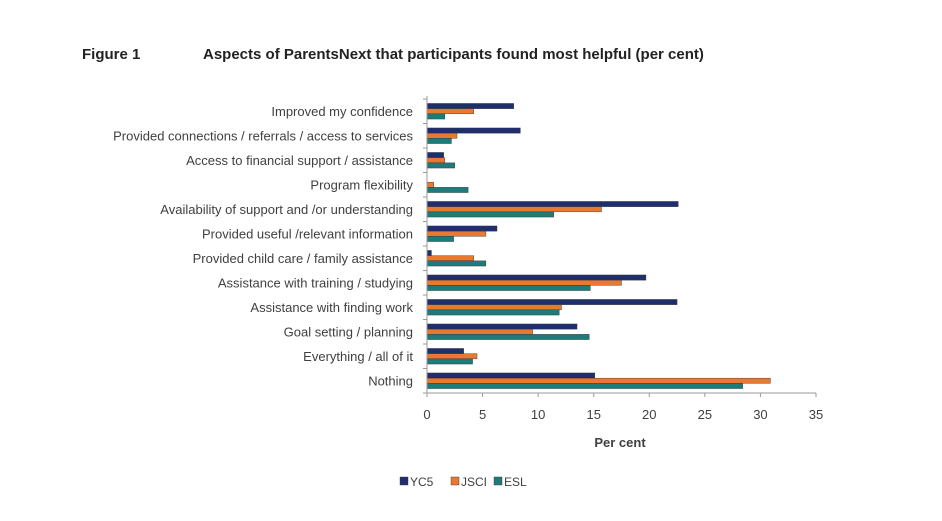 The height and width of the screenshot is (521, 942). I want to click on category-label: Provided useful /relevant information, so click(307, 233).